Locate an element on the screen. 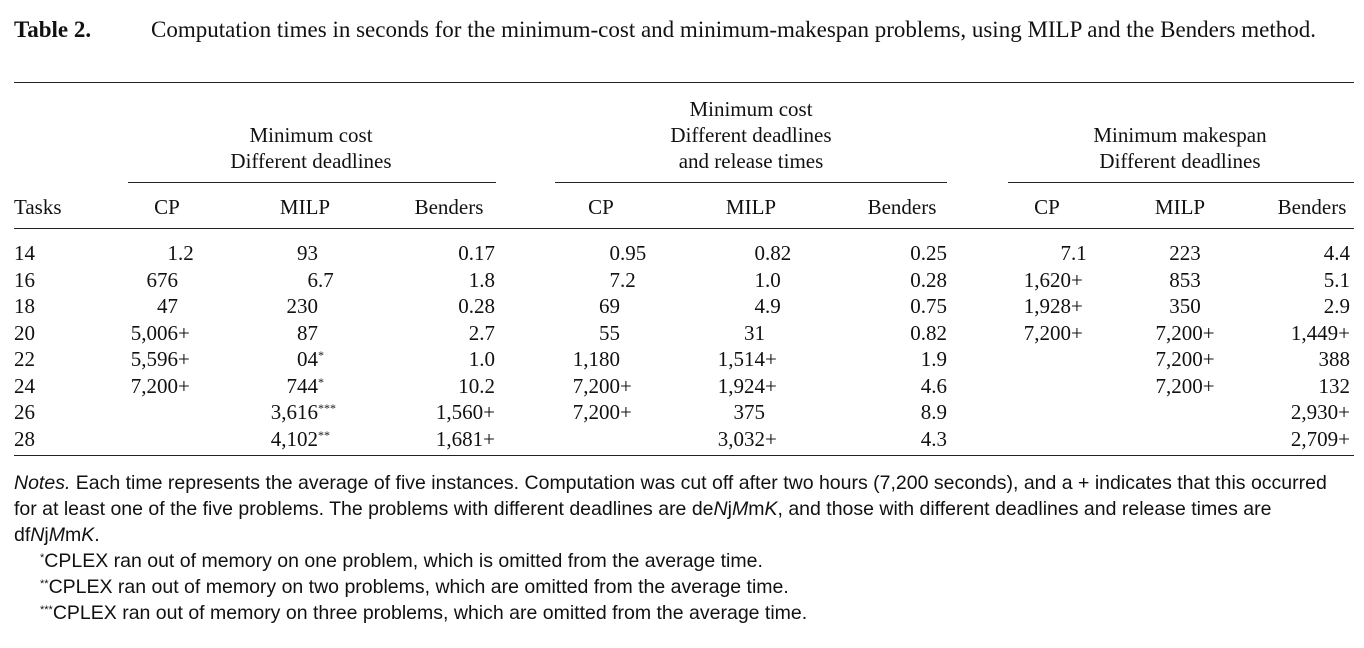  table-cell: 87 is located at coordinates (307, 332).